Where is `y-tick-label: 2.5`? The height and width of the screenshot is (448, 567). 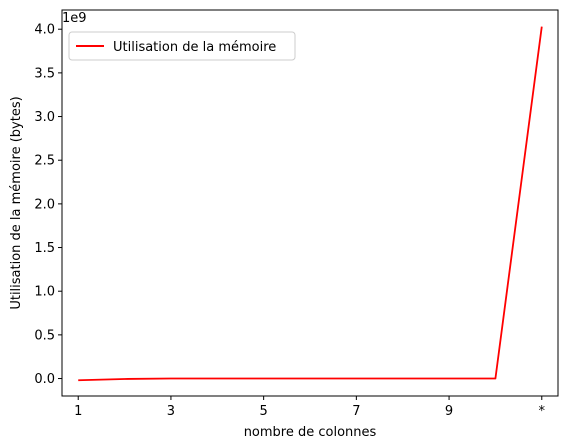 y-tick-label: 2.5 is located at coordinates (44, 161).